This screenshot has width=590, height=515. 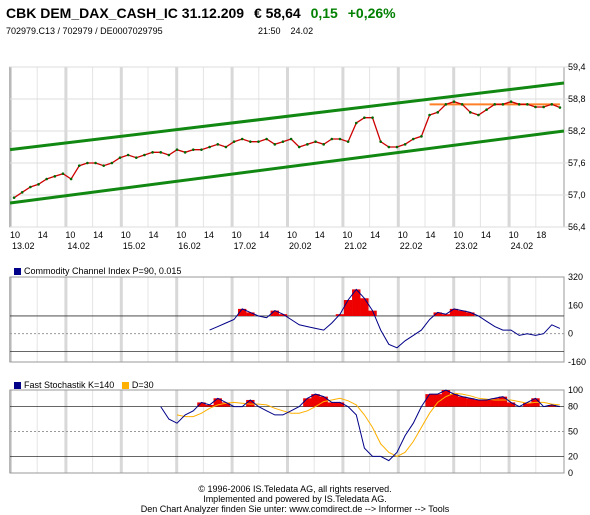 I want to click on stochastic-k-label: Fast Stochastik K=140, so click(x=69, y=385).